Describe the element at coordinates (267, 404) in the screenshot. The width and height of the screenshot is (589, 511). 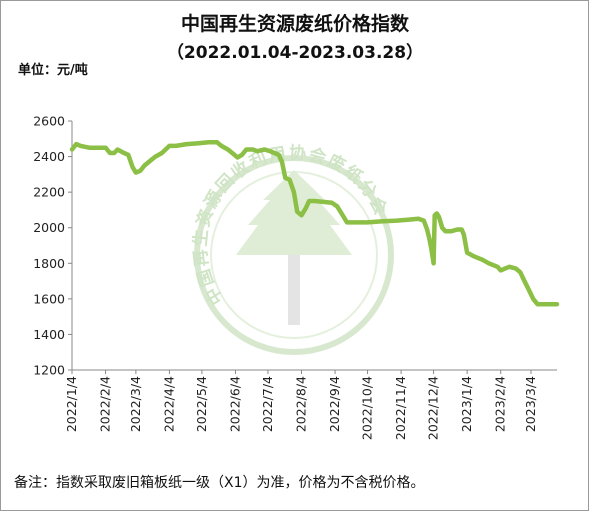
I see `x-tick-label: 2022/7/4` at that location.